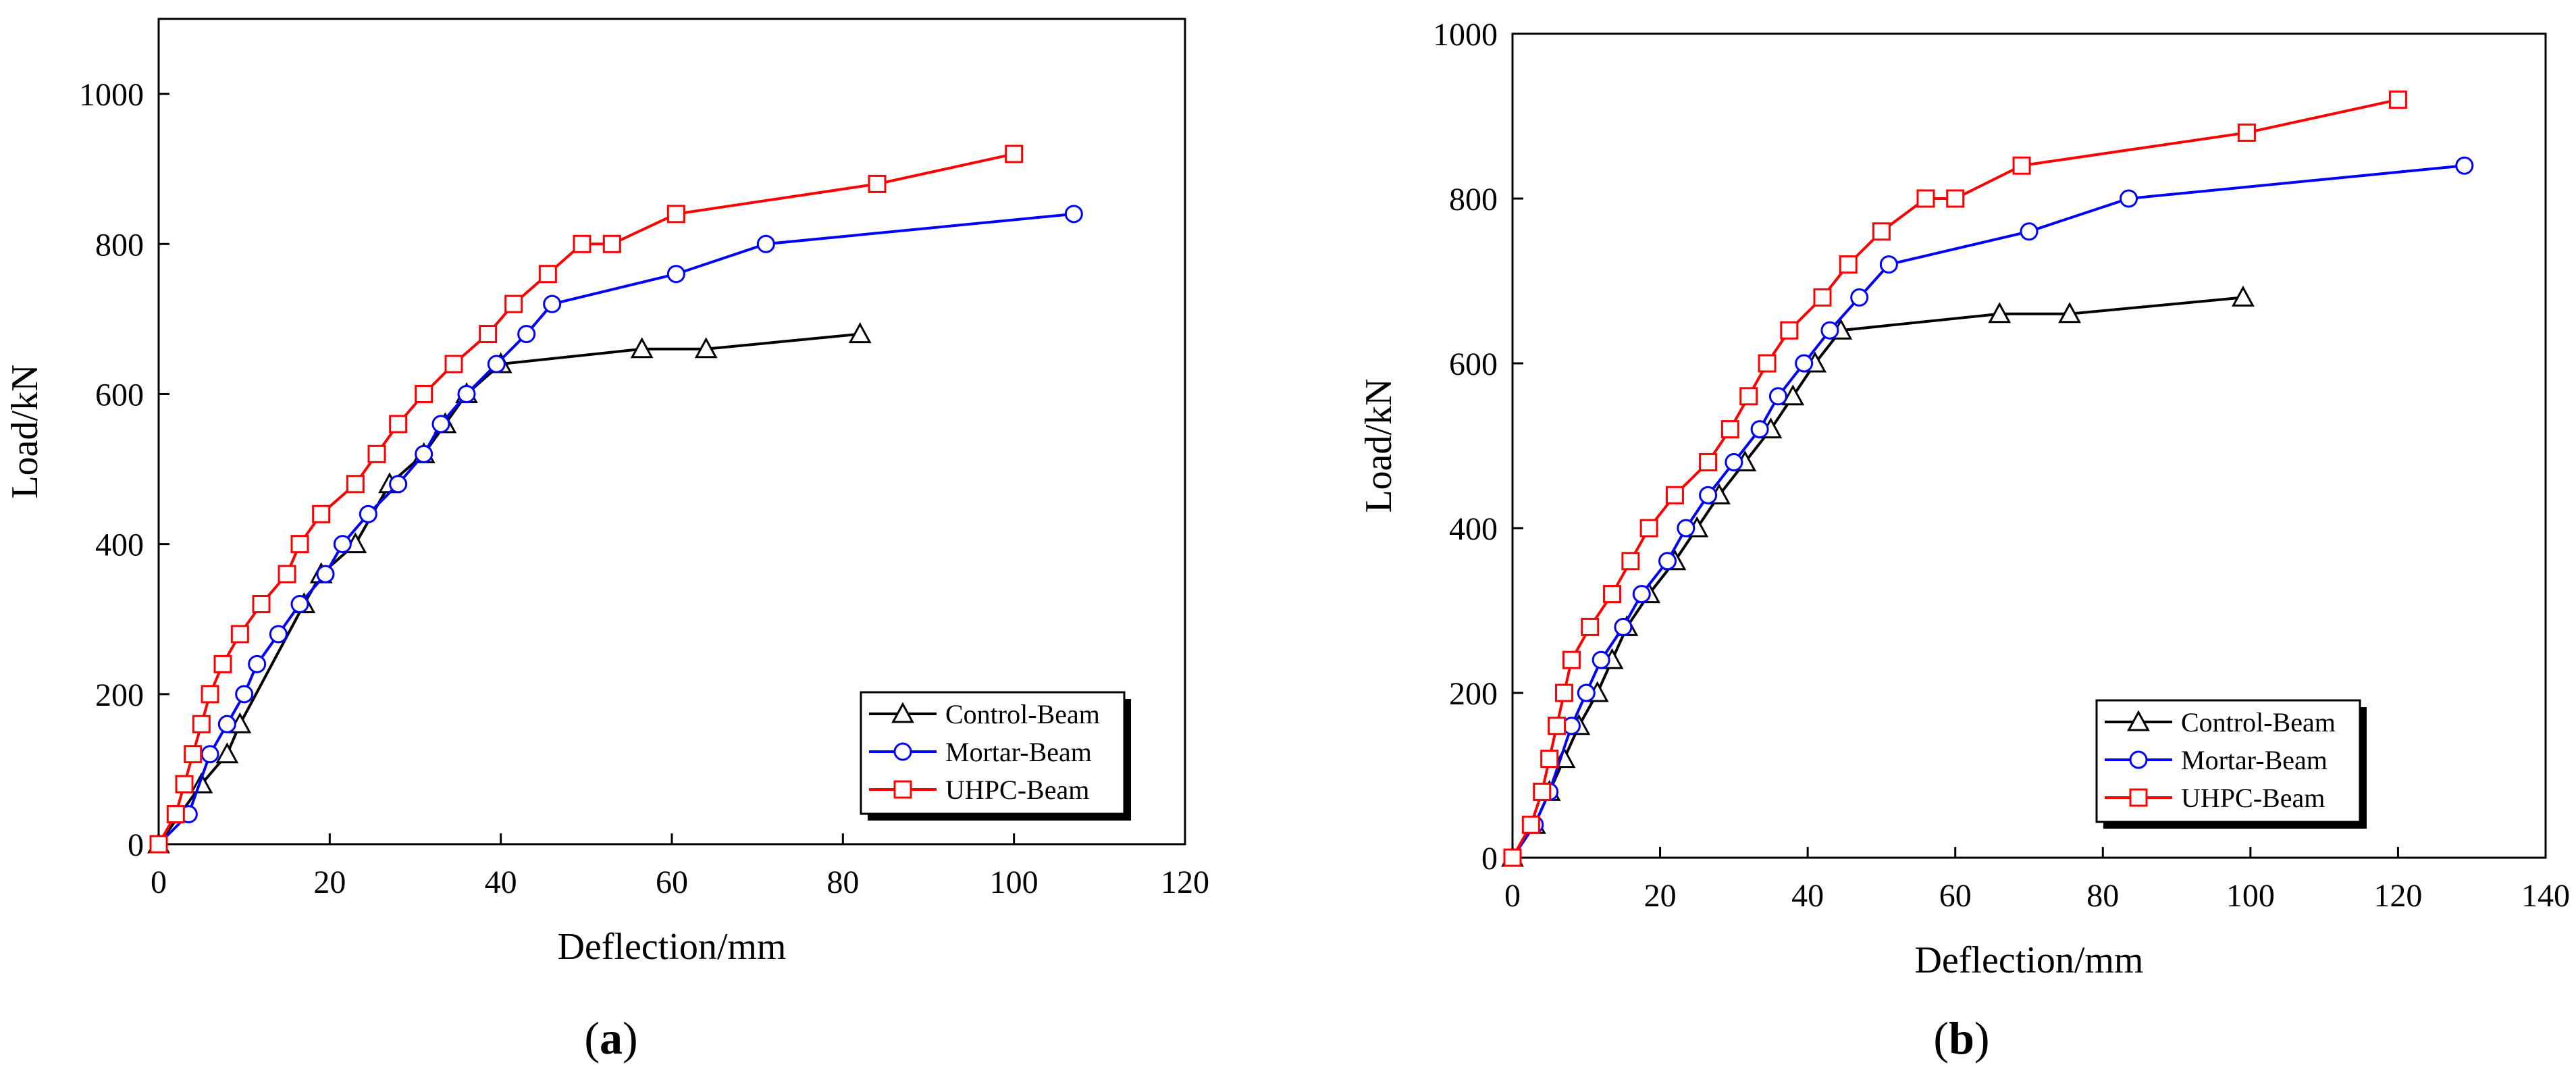 This screenshot has height=1088, width=2576. What do you see at coordinates (2028, 960) in the screenshot?
I see `x-axis-title: Deflection/mm` at bounding box center [2028, 960].